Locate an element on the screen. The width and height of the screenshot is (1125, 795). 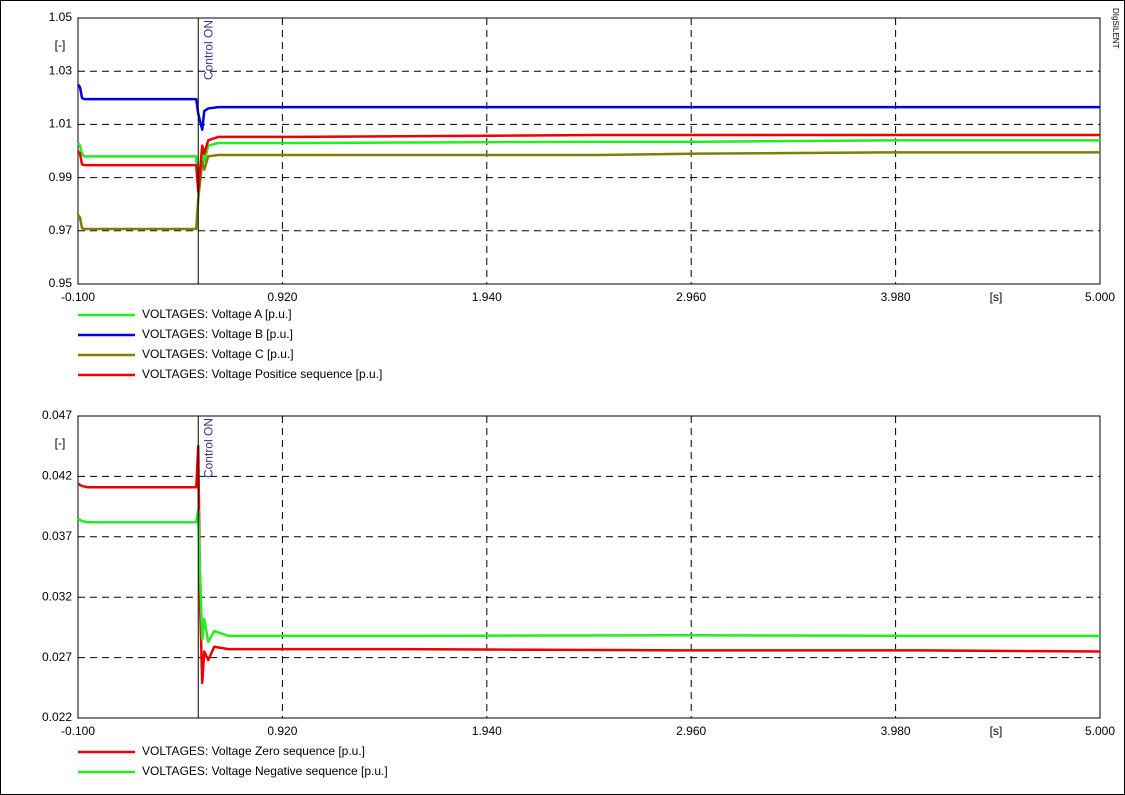
y-tick-label: 0.047 is located at coordinates (57, 415).